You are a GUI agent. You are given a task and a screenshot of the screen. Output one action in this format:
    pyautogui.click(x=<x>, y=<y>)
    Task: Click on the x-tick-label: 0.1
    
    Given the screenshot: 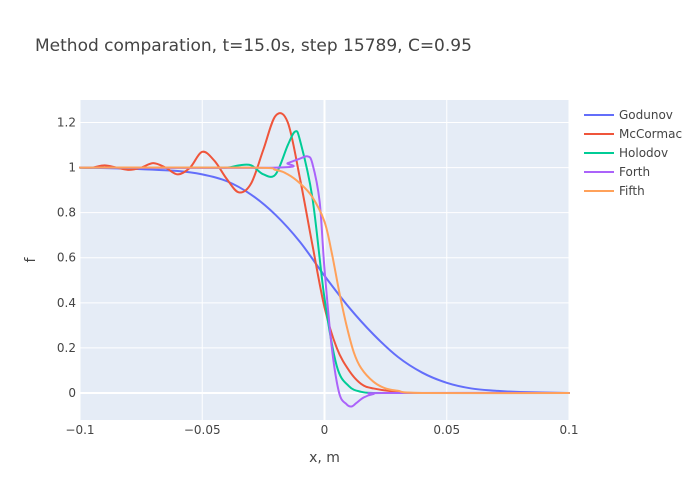 What is the action you would take?
    pyautogui.click(x=568, y=430)
    